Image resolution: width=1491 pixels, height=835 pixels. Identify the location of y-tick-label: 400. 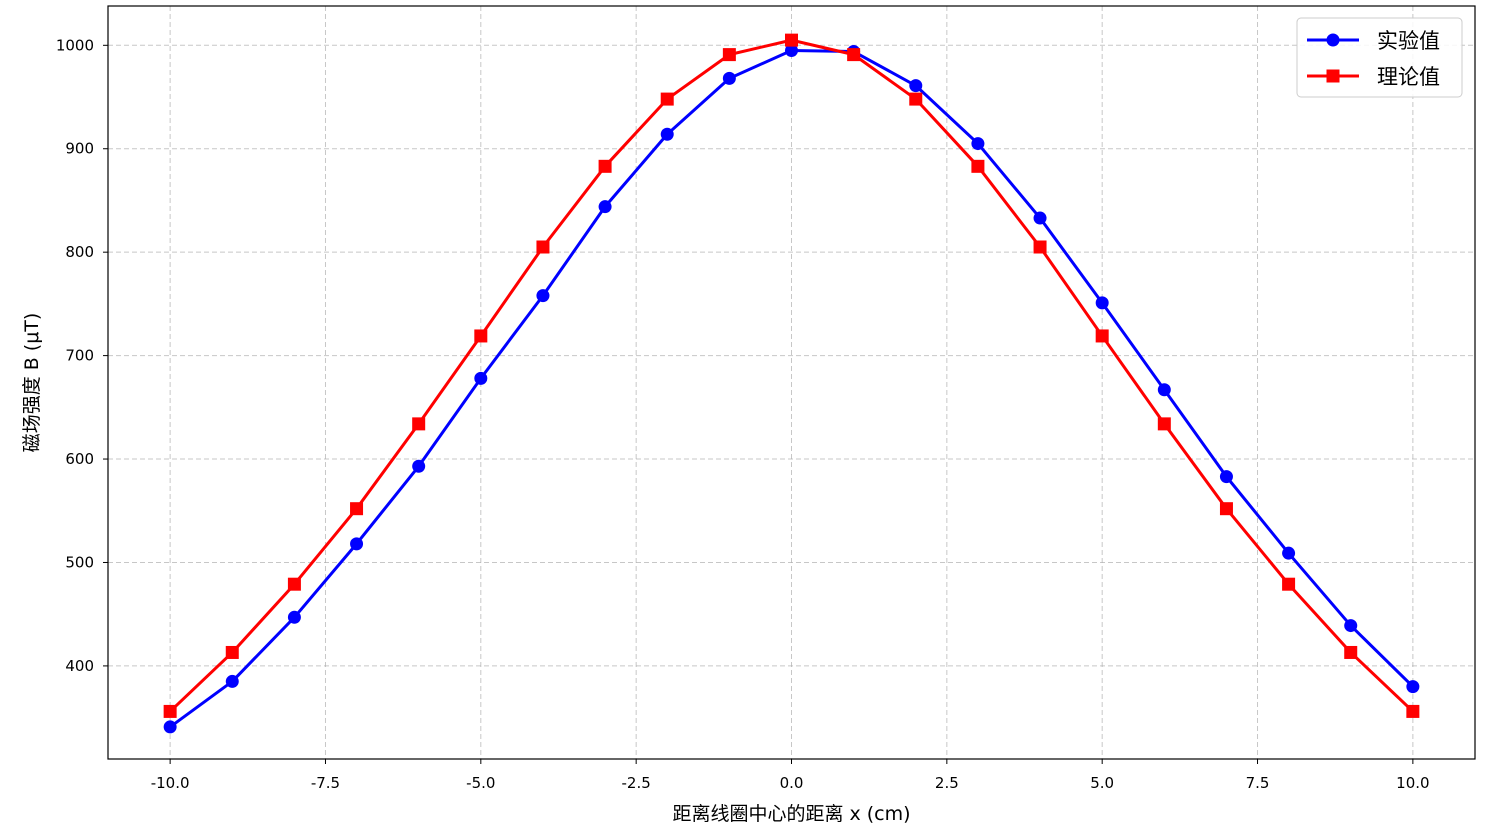
(79, 666).